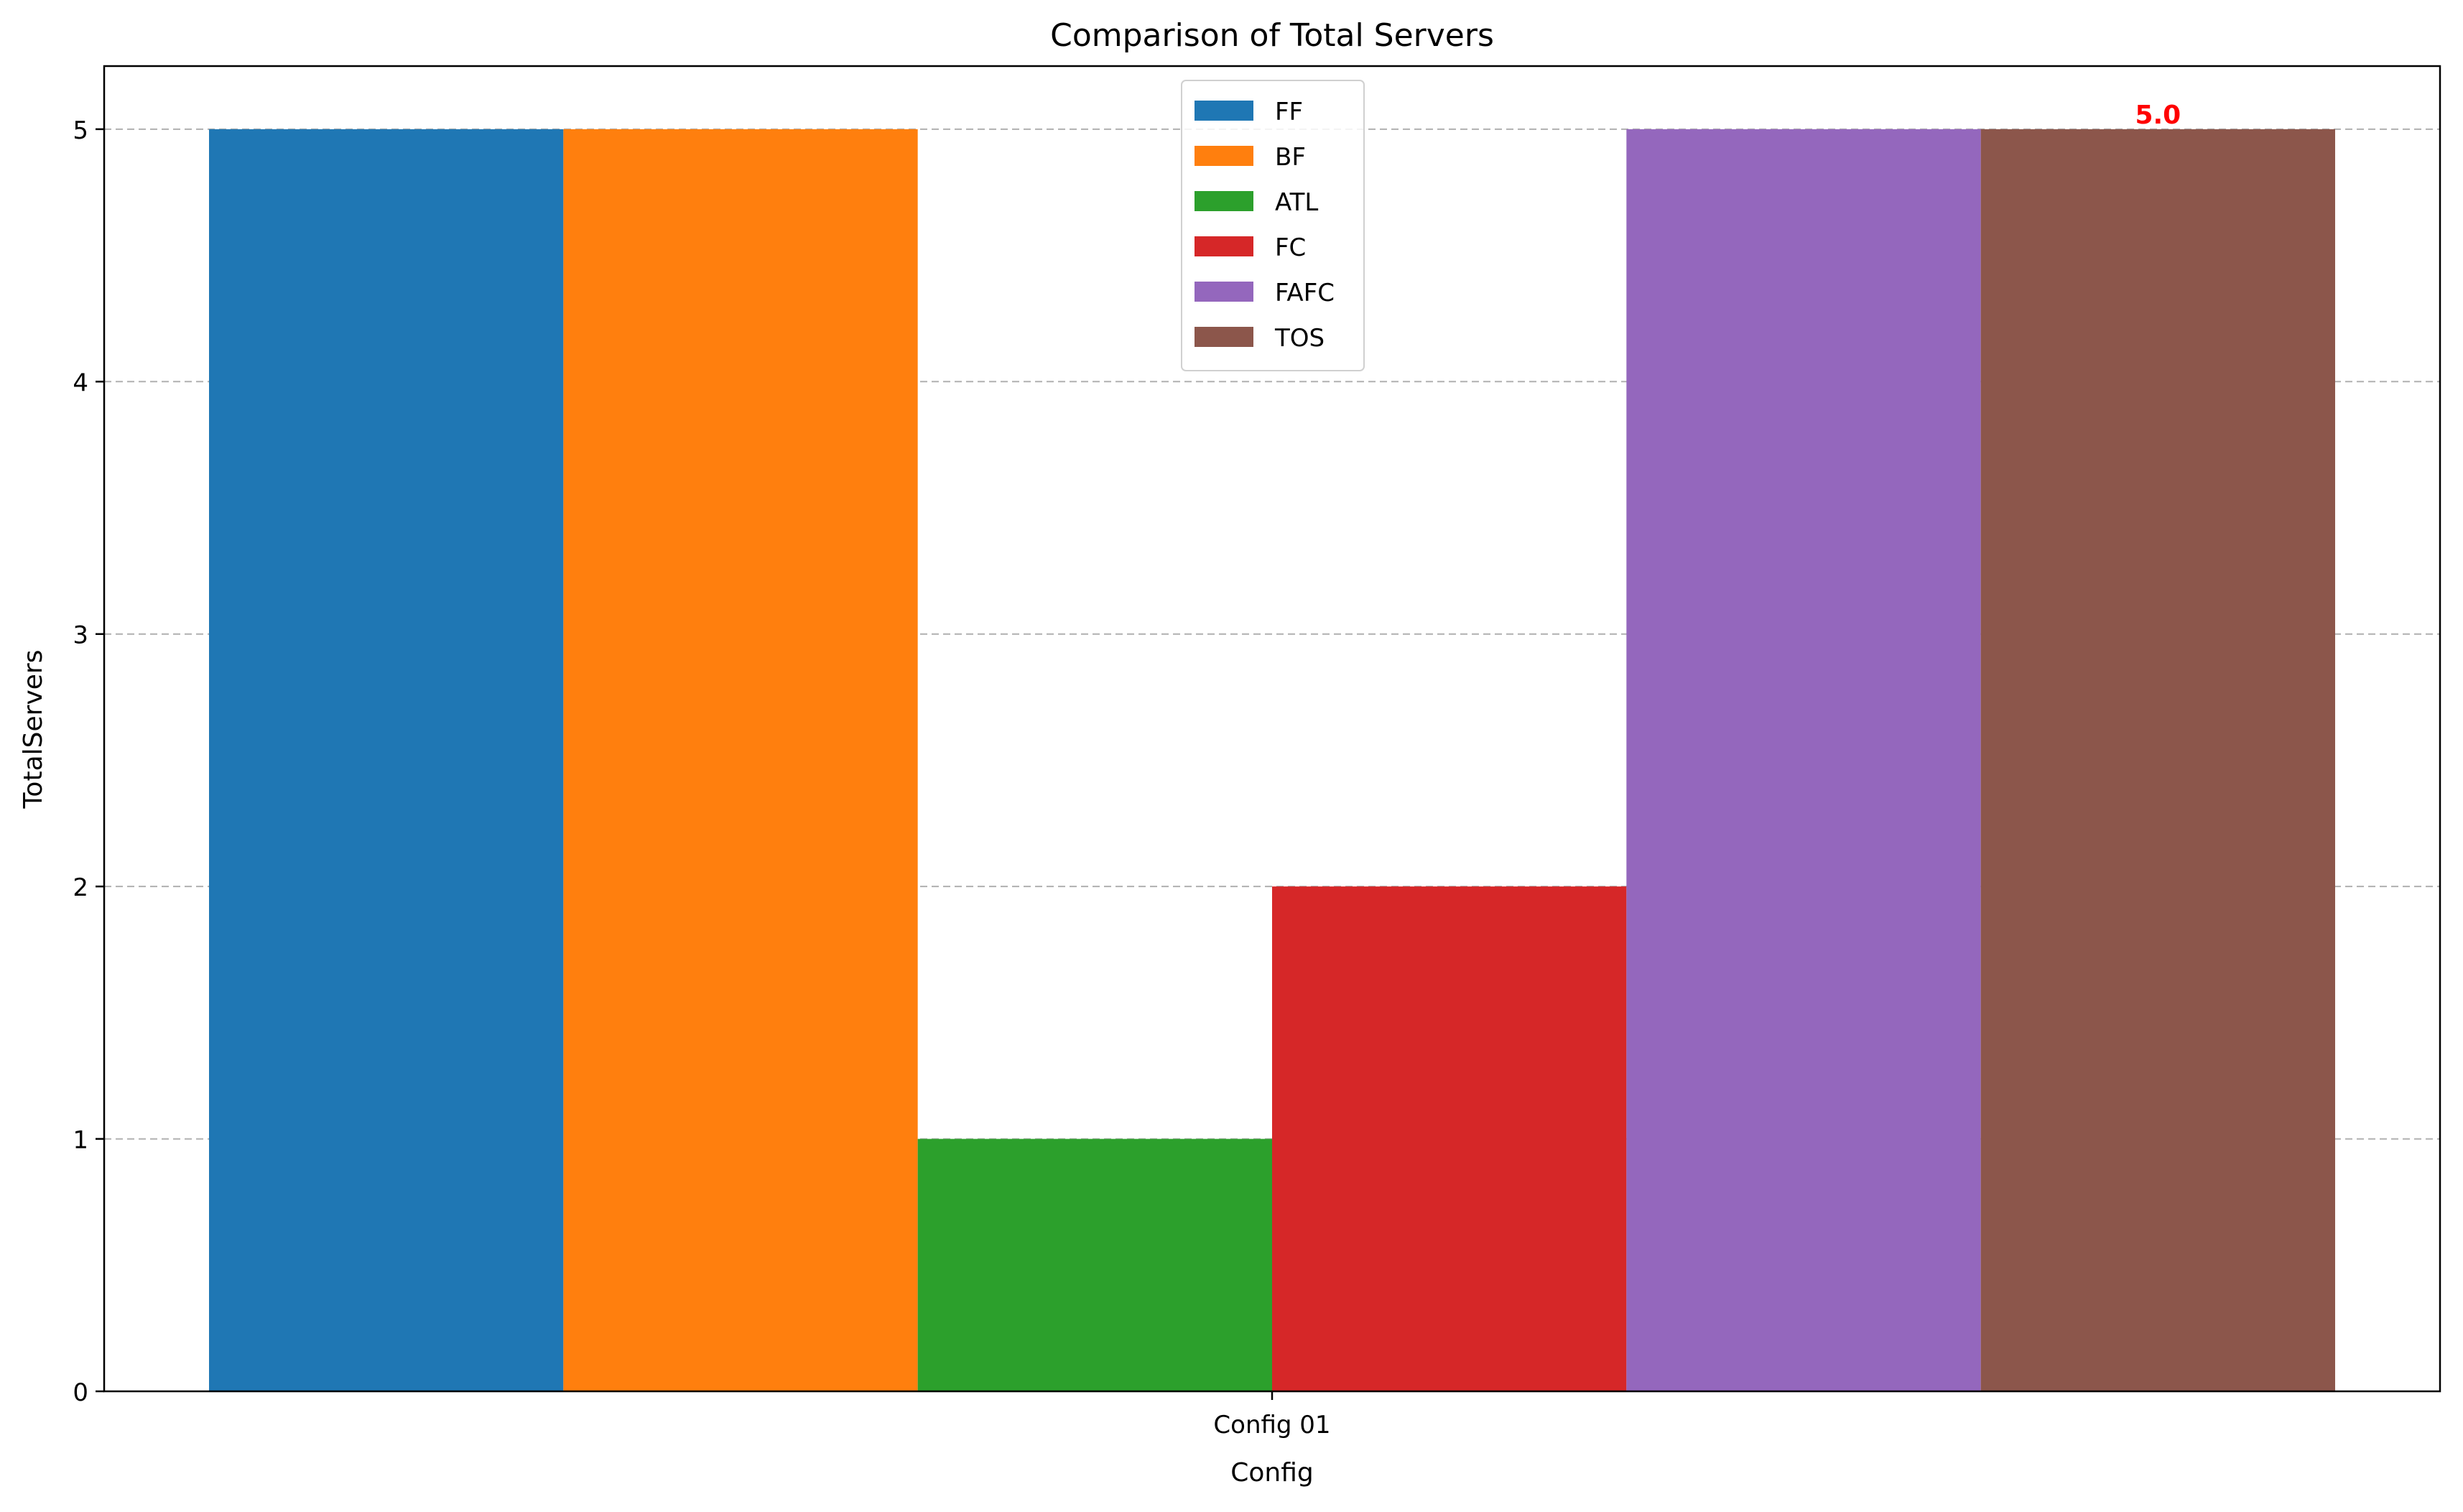 This screenshot has height=1512, width=2463. I want to click on y-tick-label: 4, so click(80, 382).